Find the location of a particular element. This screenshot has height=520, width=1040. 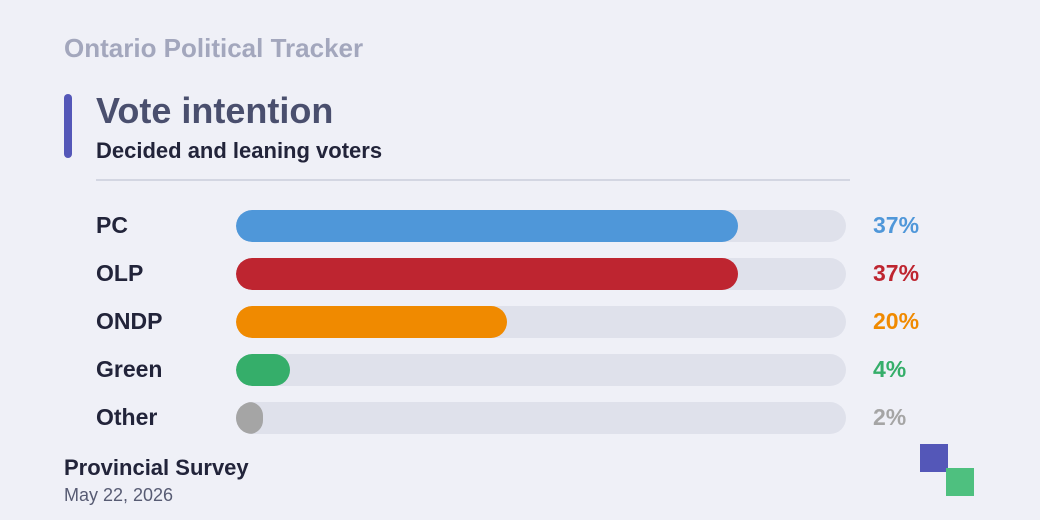

bar-row: Other 2% is located at coordinates (520, 418).